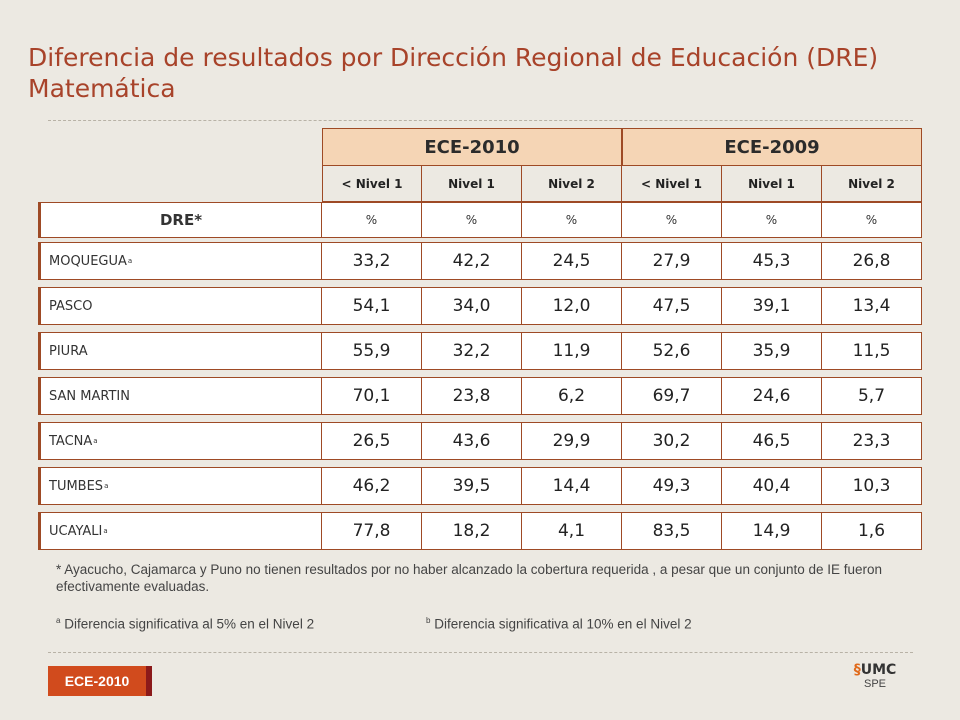  I want to click on bottom-divider, so click(480, 652).